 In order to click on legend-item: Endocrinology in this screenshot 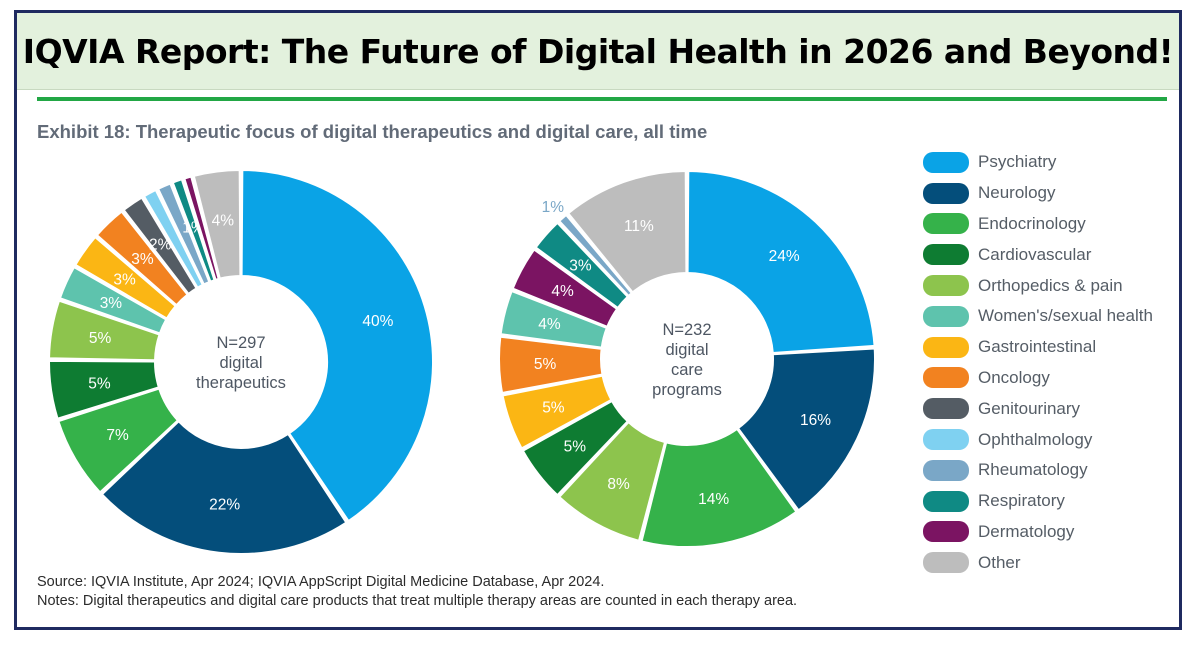, I will do `click(1038, 224)`.